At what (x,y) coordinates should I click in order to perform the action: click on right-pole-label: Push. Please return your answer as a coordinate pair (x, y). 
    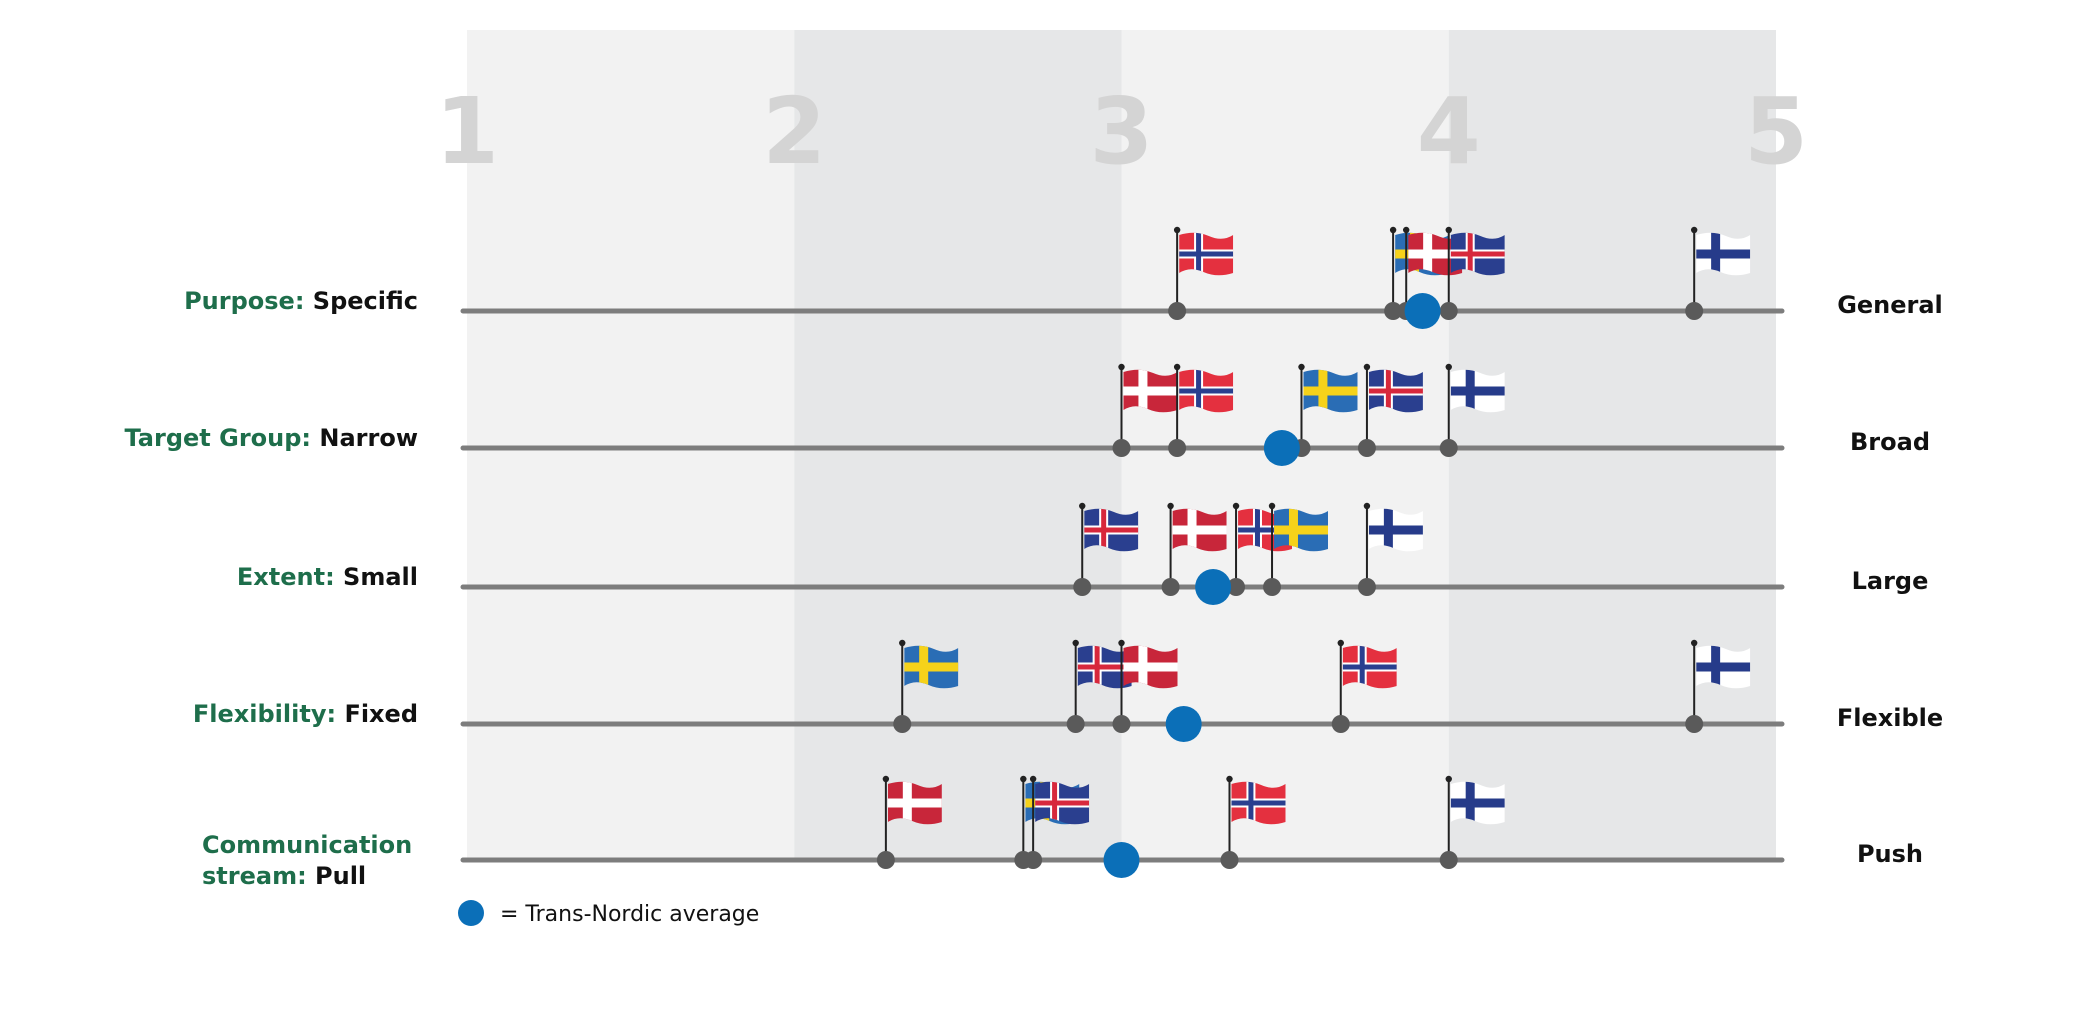
    Looking at the image, I should click on (1890, 854).